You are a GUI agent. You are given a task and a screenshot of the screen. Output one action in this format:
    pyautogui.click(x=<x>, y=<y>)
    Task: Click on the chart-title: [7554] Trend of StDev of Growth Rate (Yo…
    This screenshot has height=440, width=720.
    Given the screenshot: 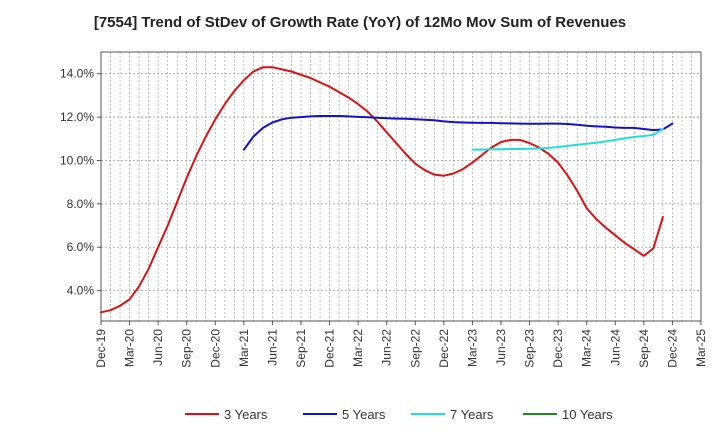 What is the action you would take?
    pyautogui.click(x=360, y=22)
    